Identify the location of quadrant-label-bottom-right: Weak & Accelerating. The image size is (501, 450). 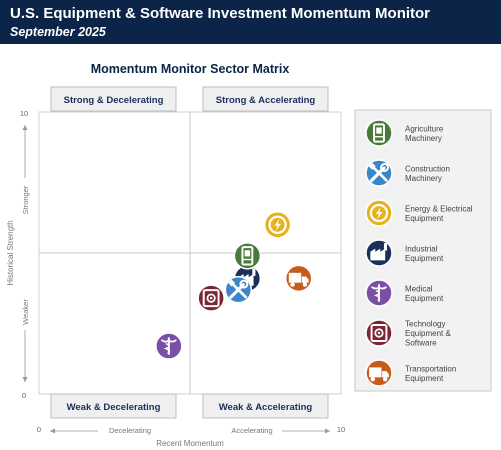
(266, 407).